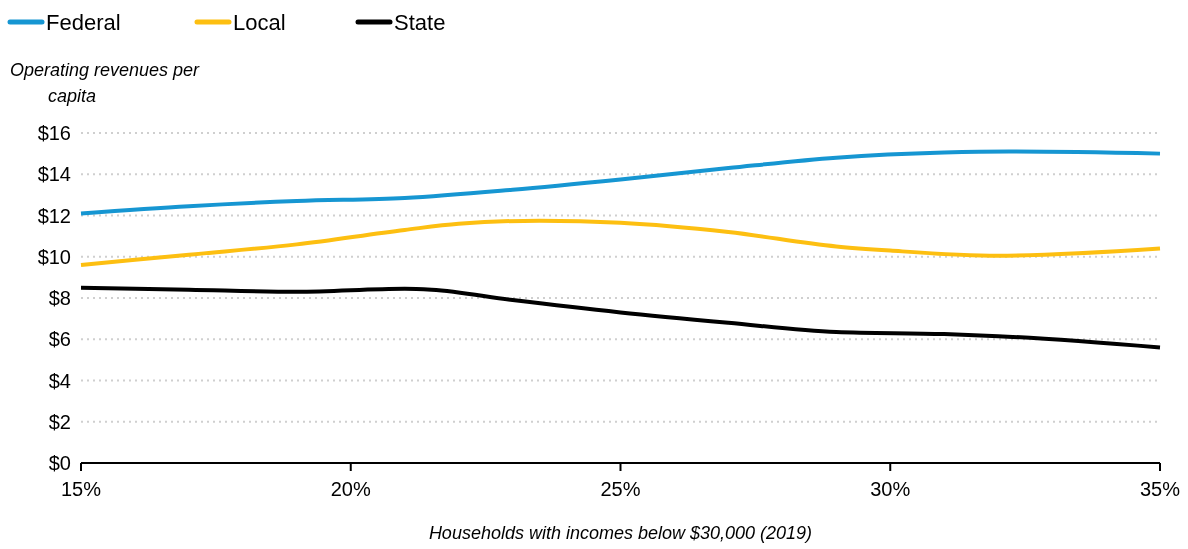 This screenshot has width=1188, height=549. What do you see at coordinates (890, 489) in the screenshot?
I see `x-tick-label: 30%` at bounding box center [890, 489].